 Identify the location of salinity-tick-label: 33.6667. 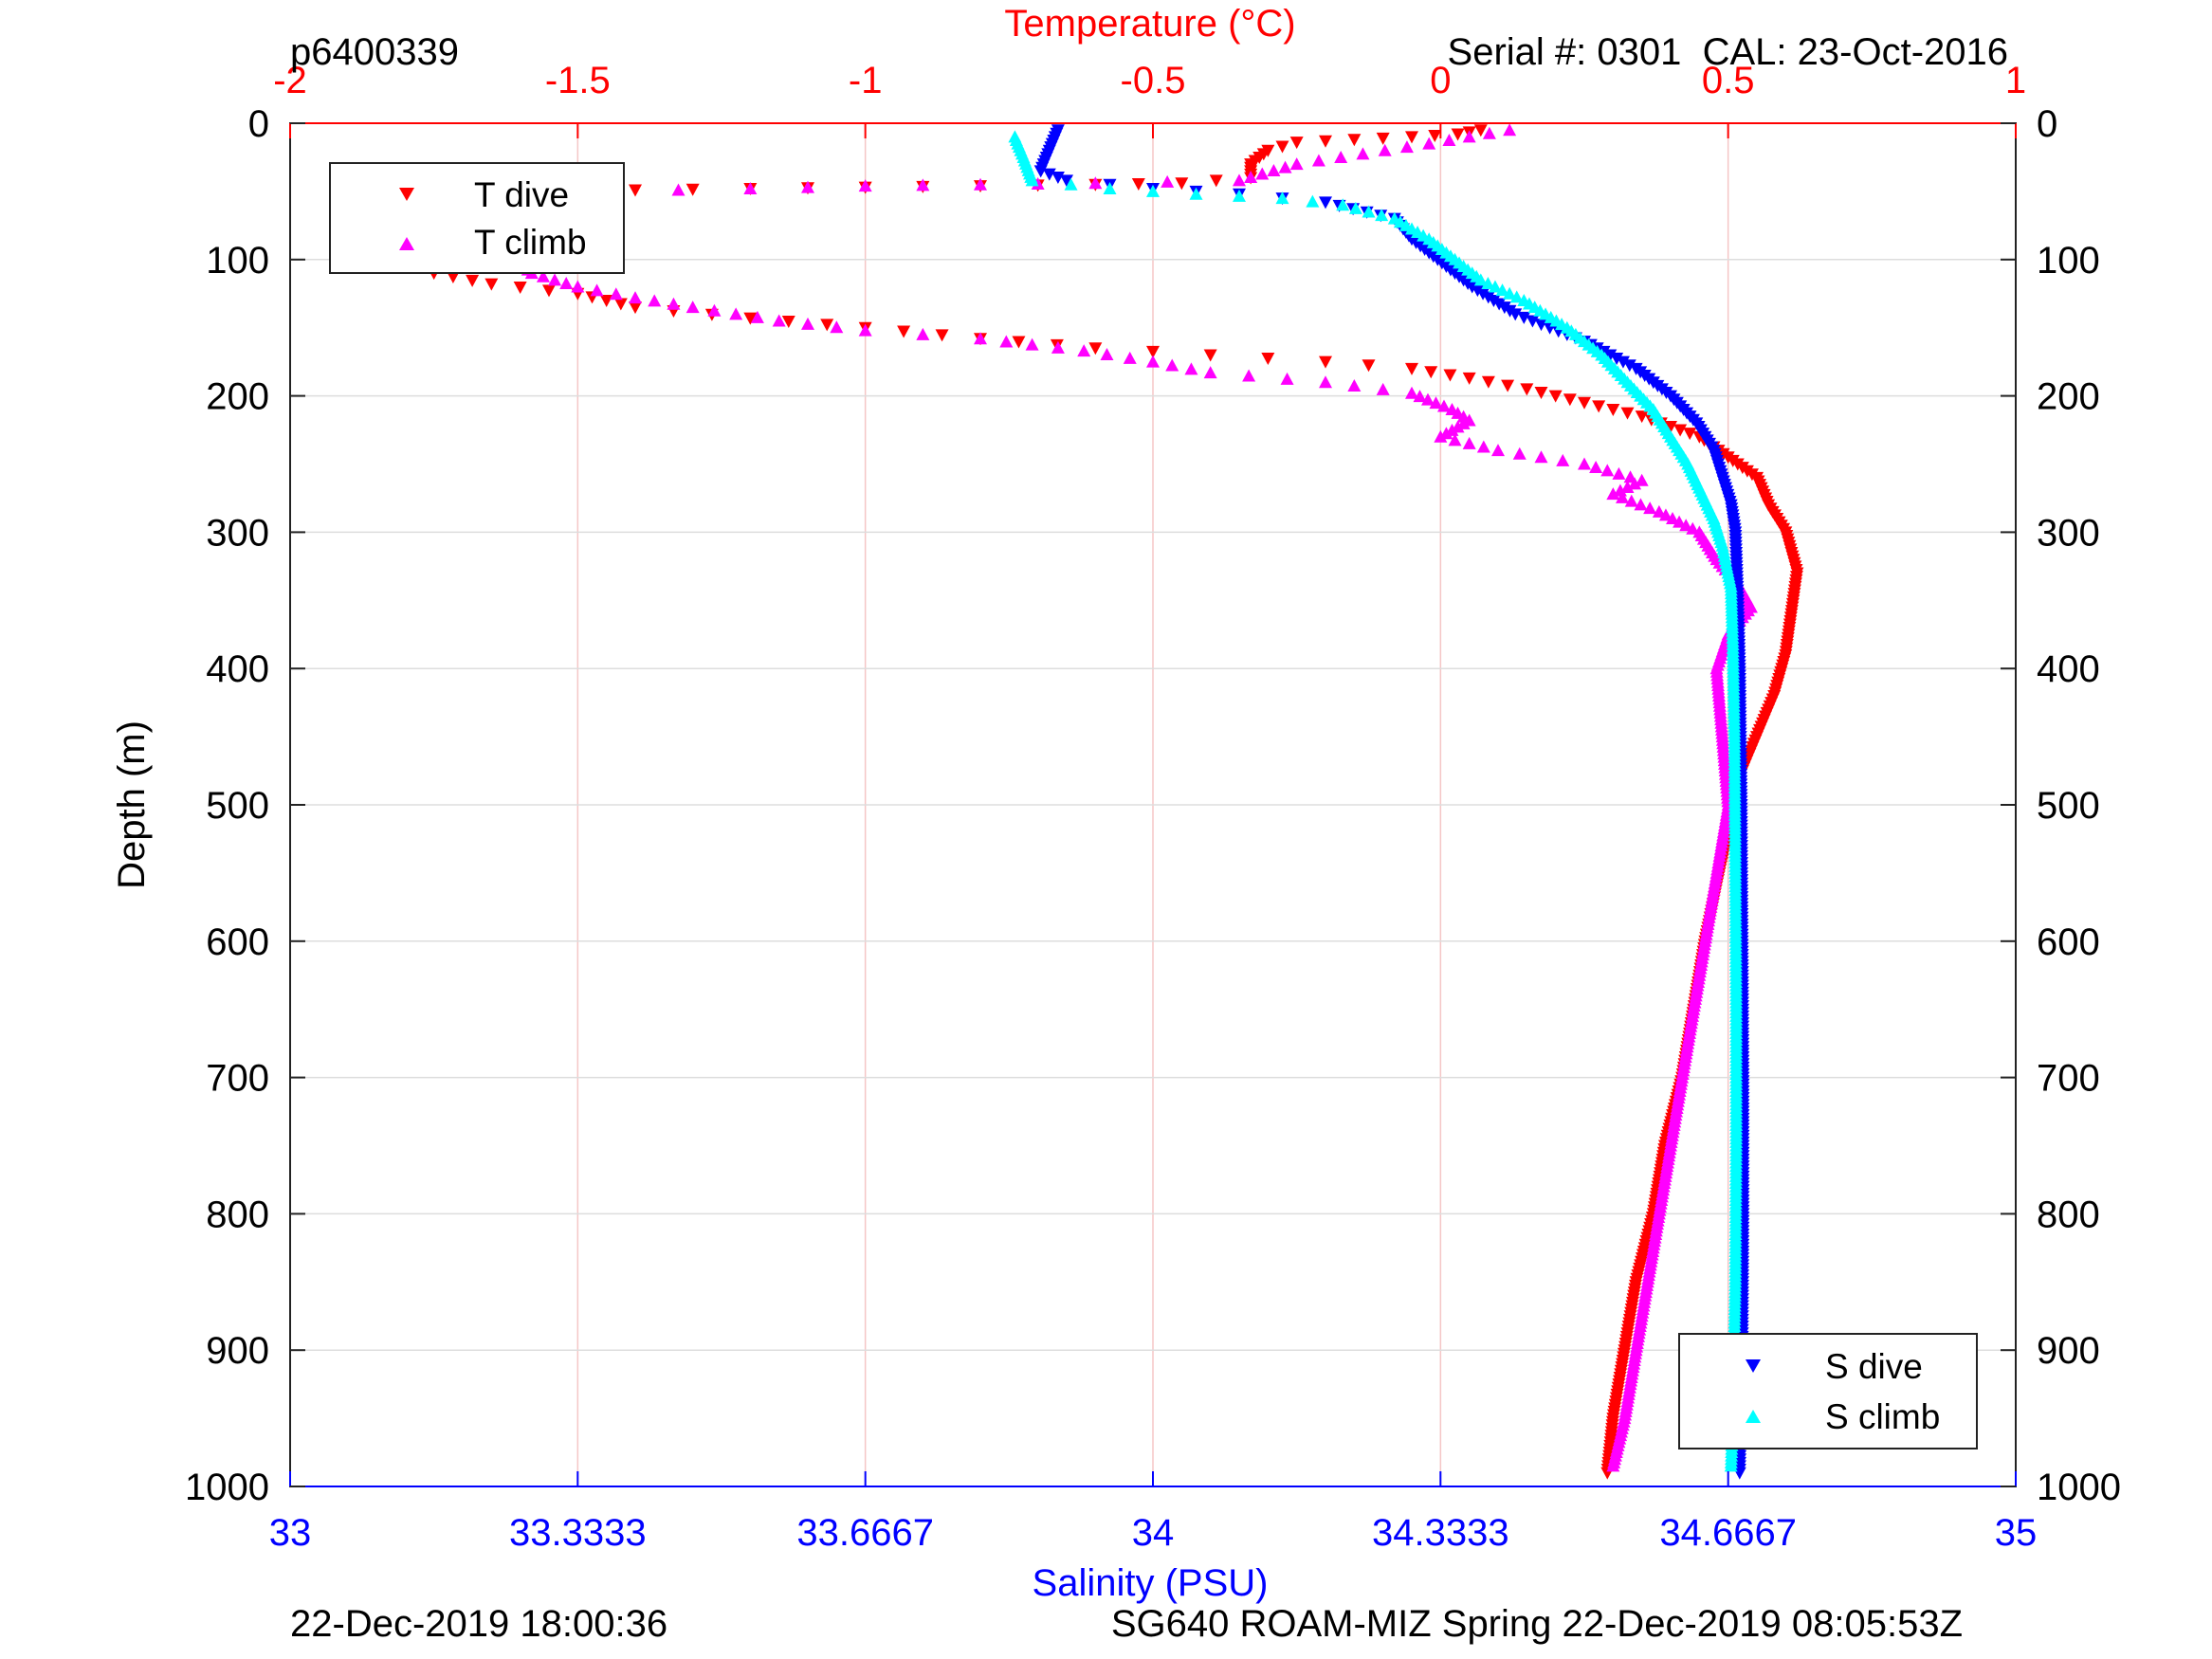
(865, 1533).